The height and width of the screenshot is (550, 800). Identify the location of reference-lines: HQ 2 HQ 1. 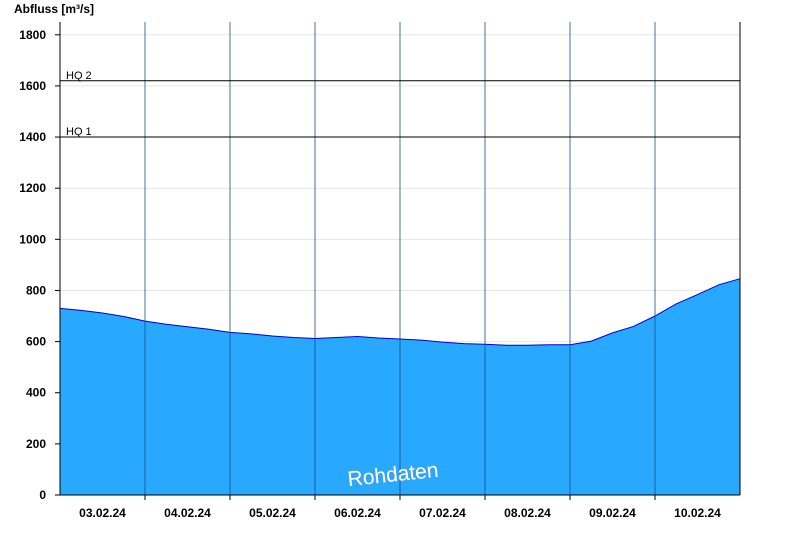
(400, 104).